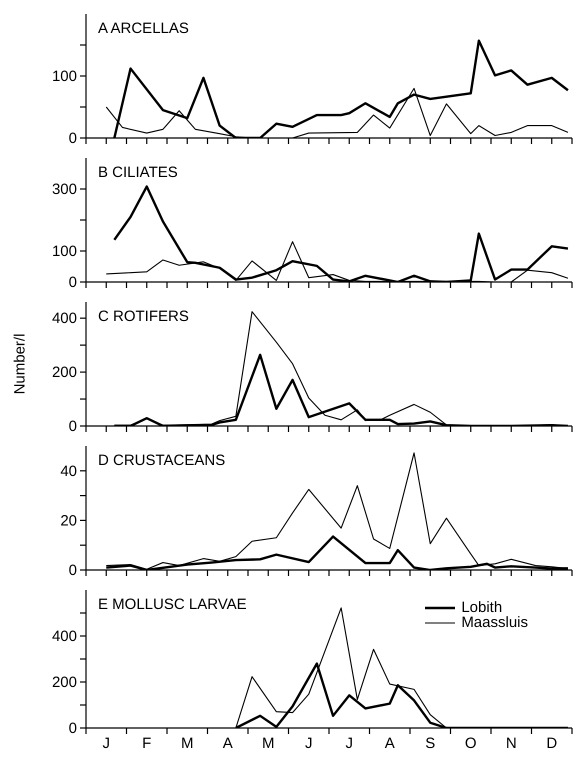 The width and height of the screenshot is (578, 760). I want to click on chart-title: D CRUSTACEANS, so click(162, 460).